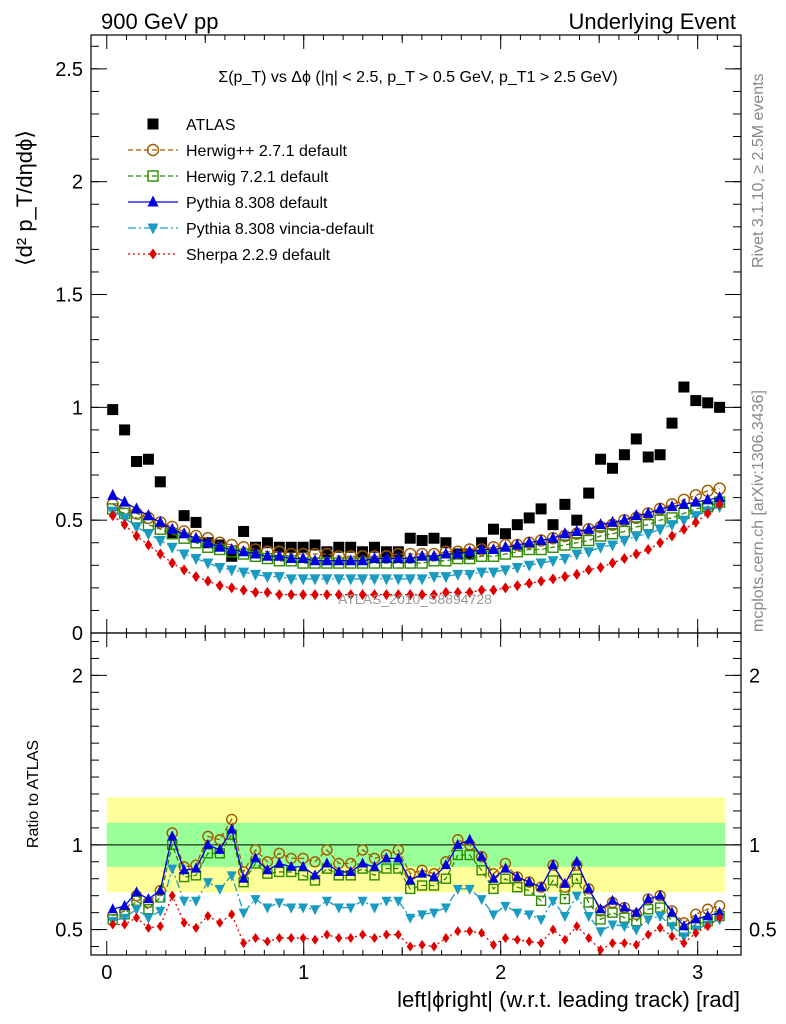 The width and height of the screenshot is (786, 1024). What do you see at coordinates (257, 203) in the screenshot?
I see `legend-label: Pythia 8.308 default` at bounding box center [257, 203].